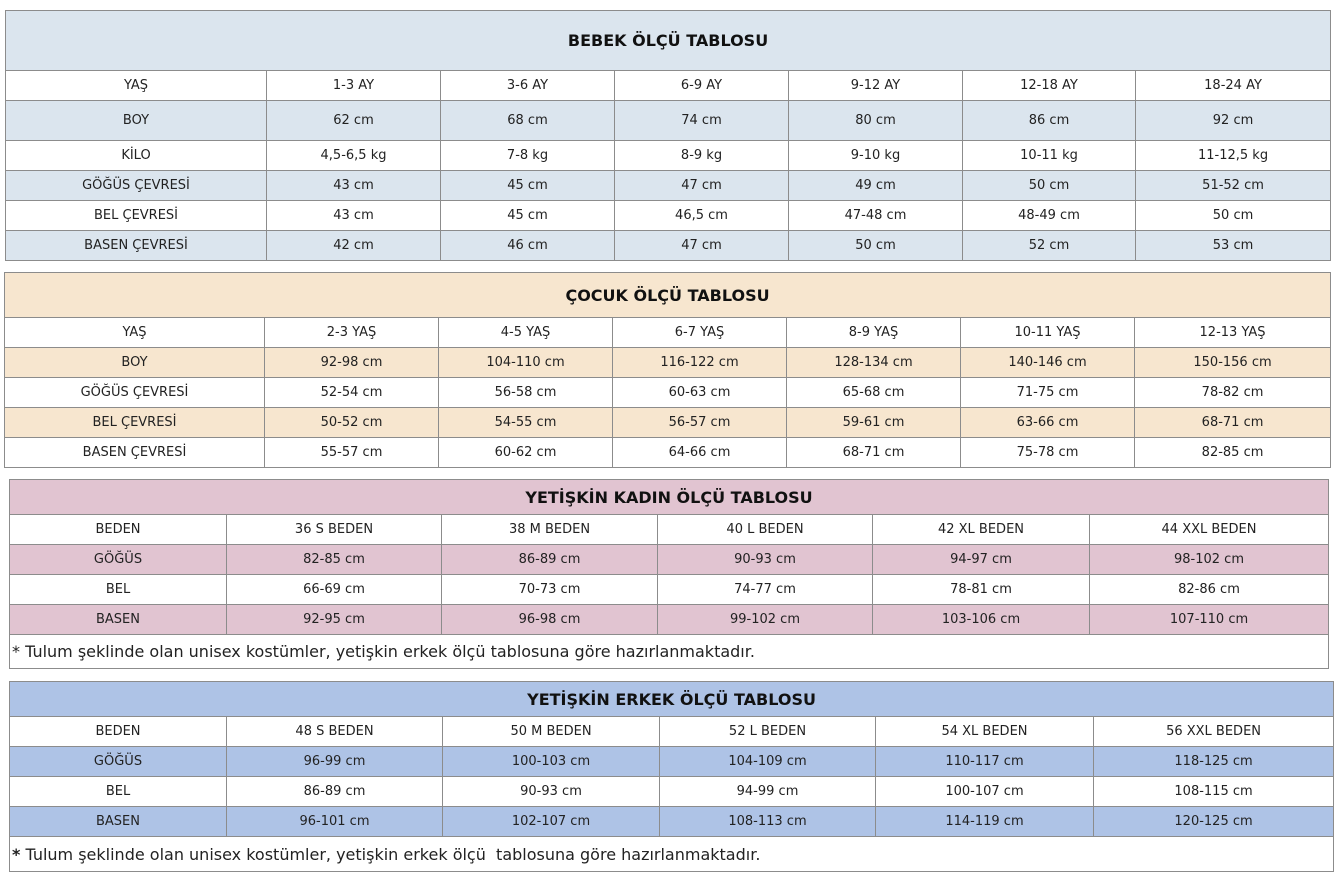 This screenshot has height=875, width=1337. I want to click on cell: 8-9 kg, so click(701, 155).